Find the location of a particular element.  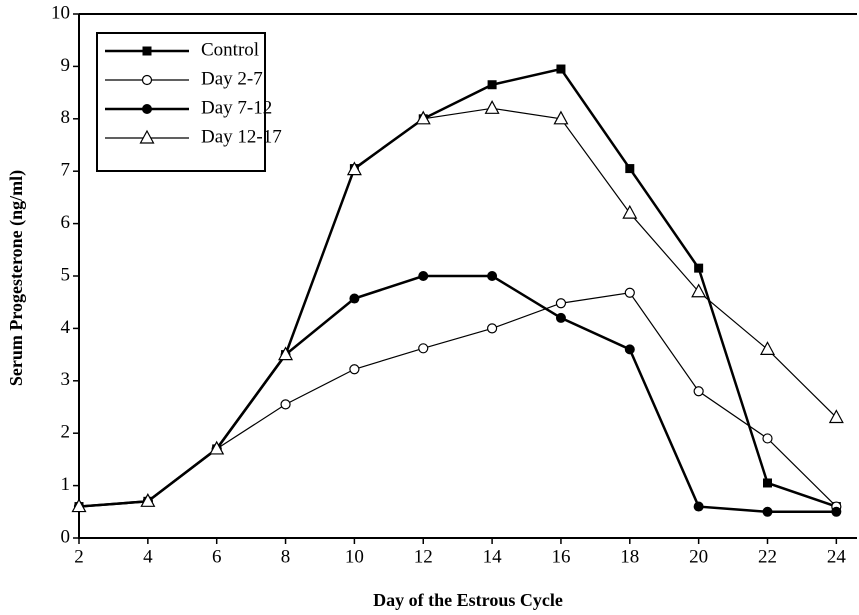

legend-box is located at coordinates (181, 102).